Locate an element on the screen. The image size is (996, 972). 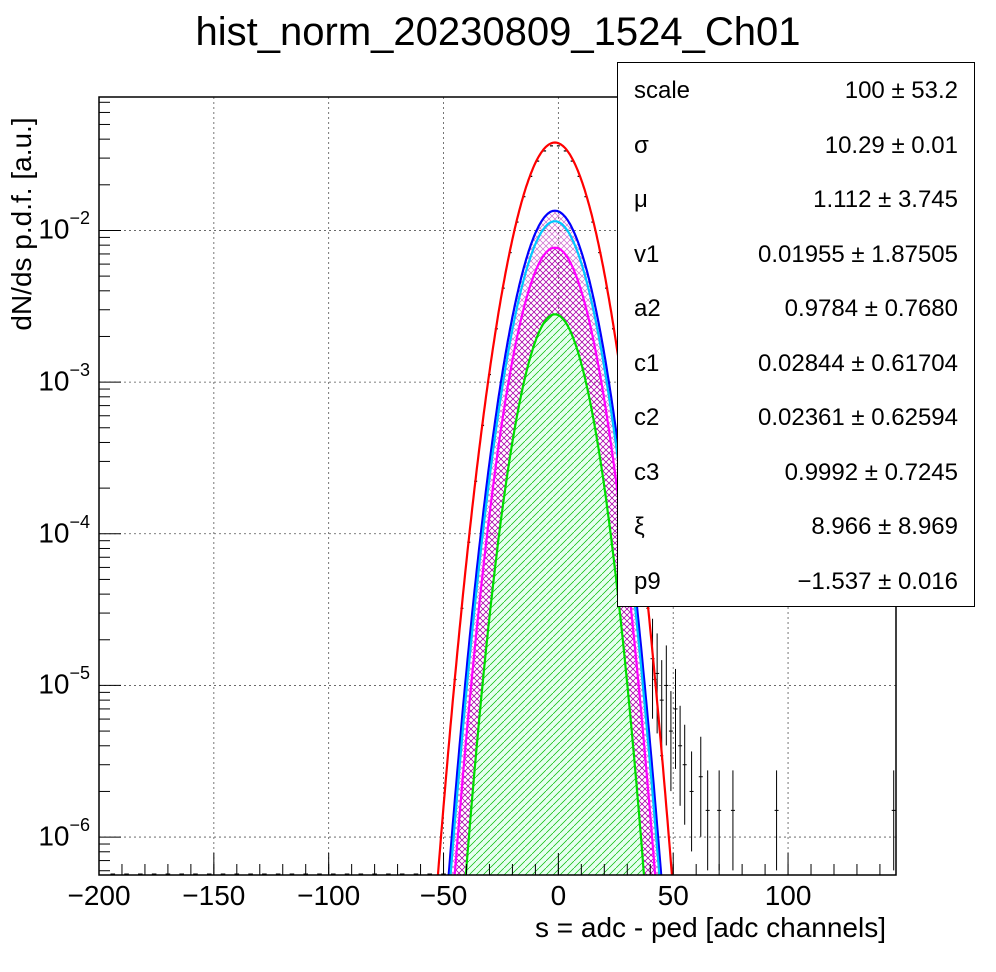
x-tick-label: 50 is located at coordinates (673, 895).